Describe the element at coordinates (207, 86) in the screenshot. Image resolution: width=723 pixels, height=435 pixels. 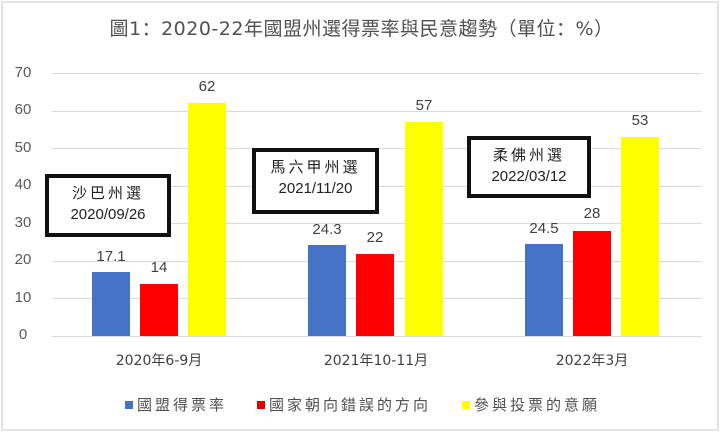
I see `bar-value-label: 62` at that location.